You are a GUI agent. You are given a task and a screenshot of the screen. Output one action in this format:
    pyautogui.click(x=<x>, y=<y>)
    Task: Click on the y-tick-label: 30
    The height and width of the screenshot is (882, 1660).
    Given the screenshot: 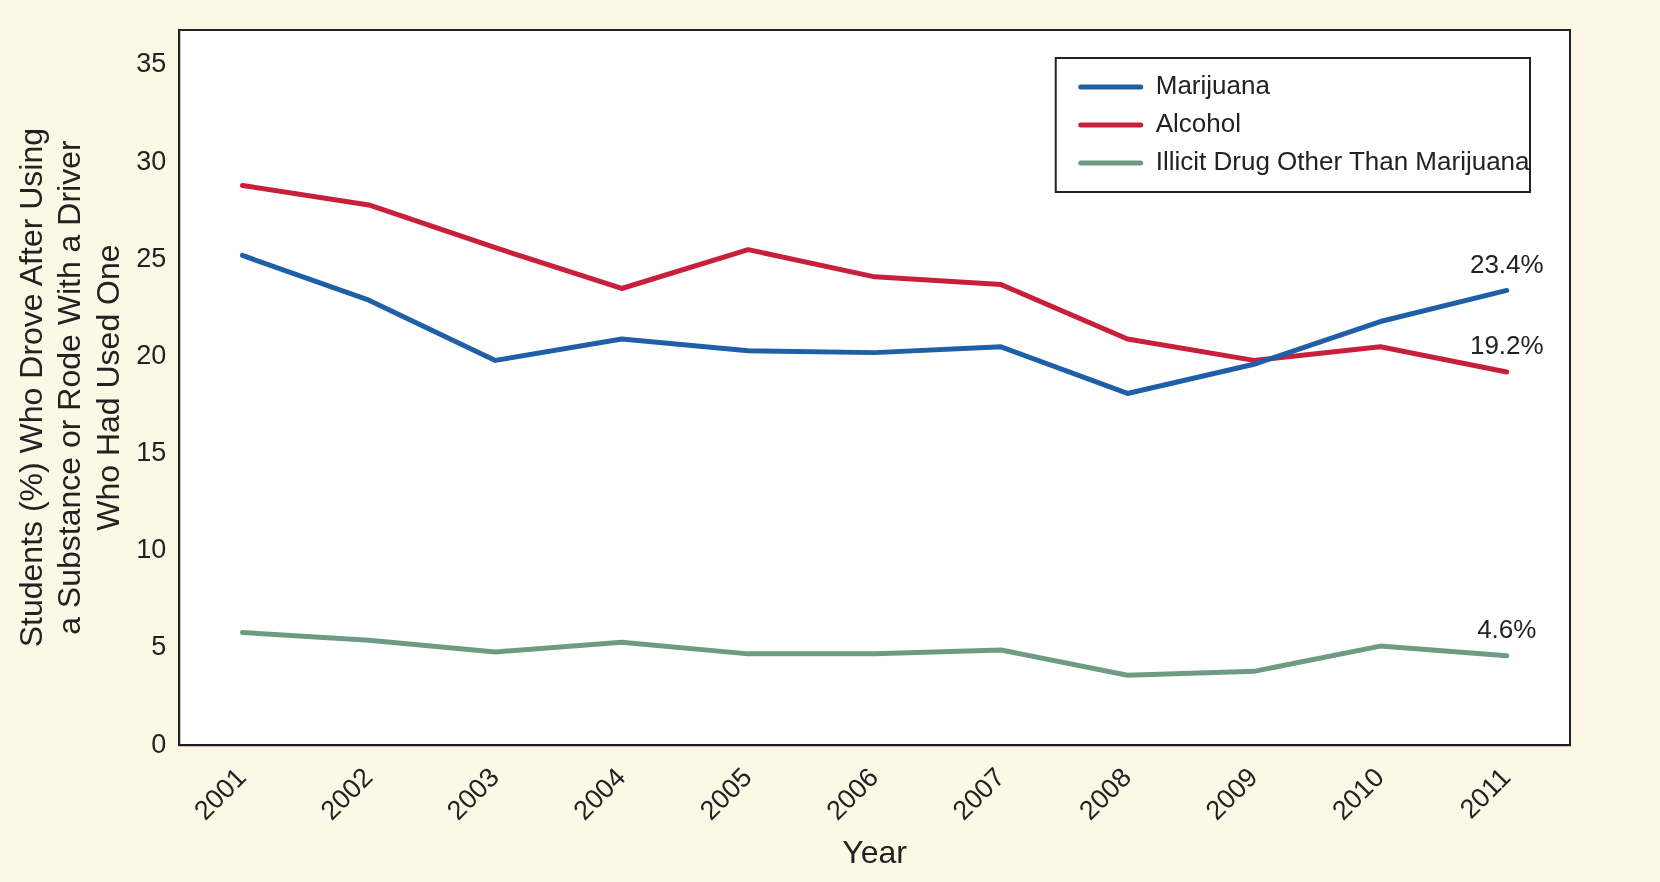 What is the action you would take?
    pyautogui.click(x=151, y=160)
    